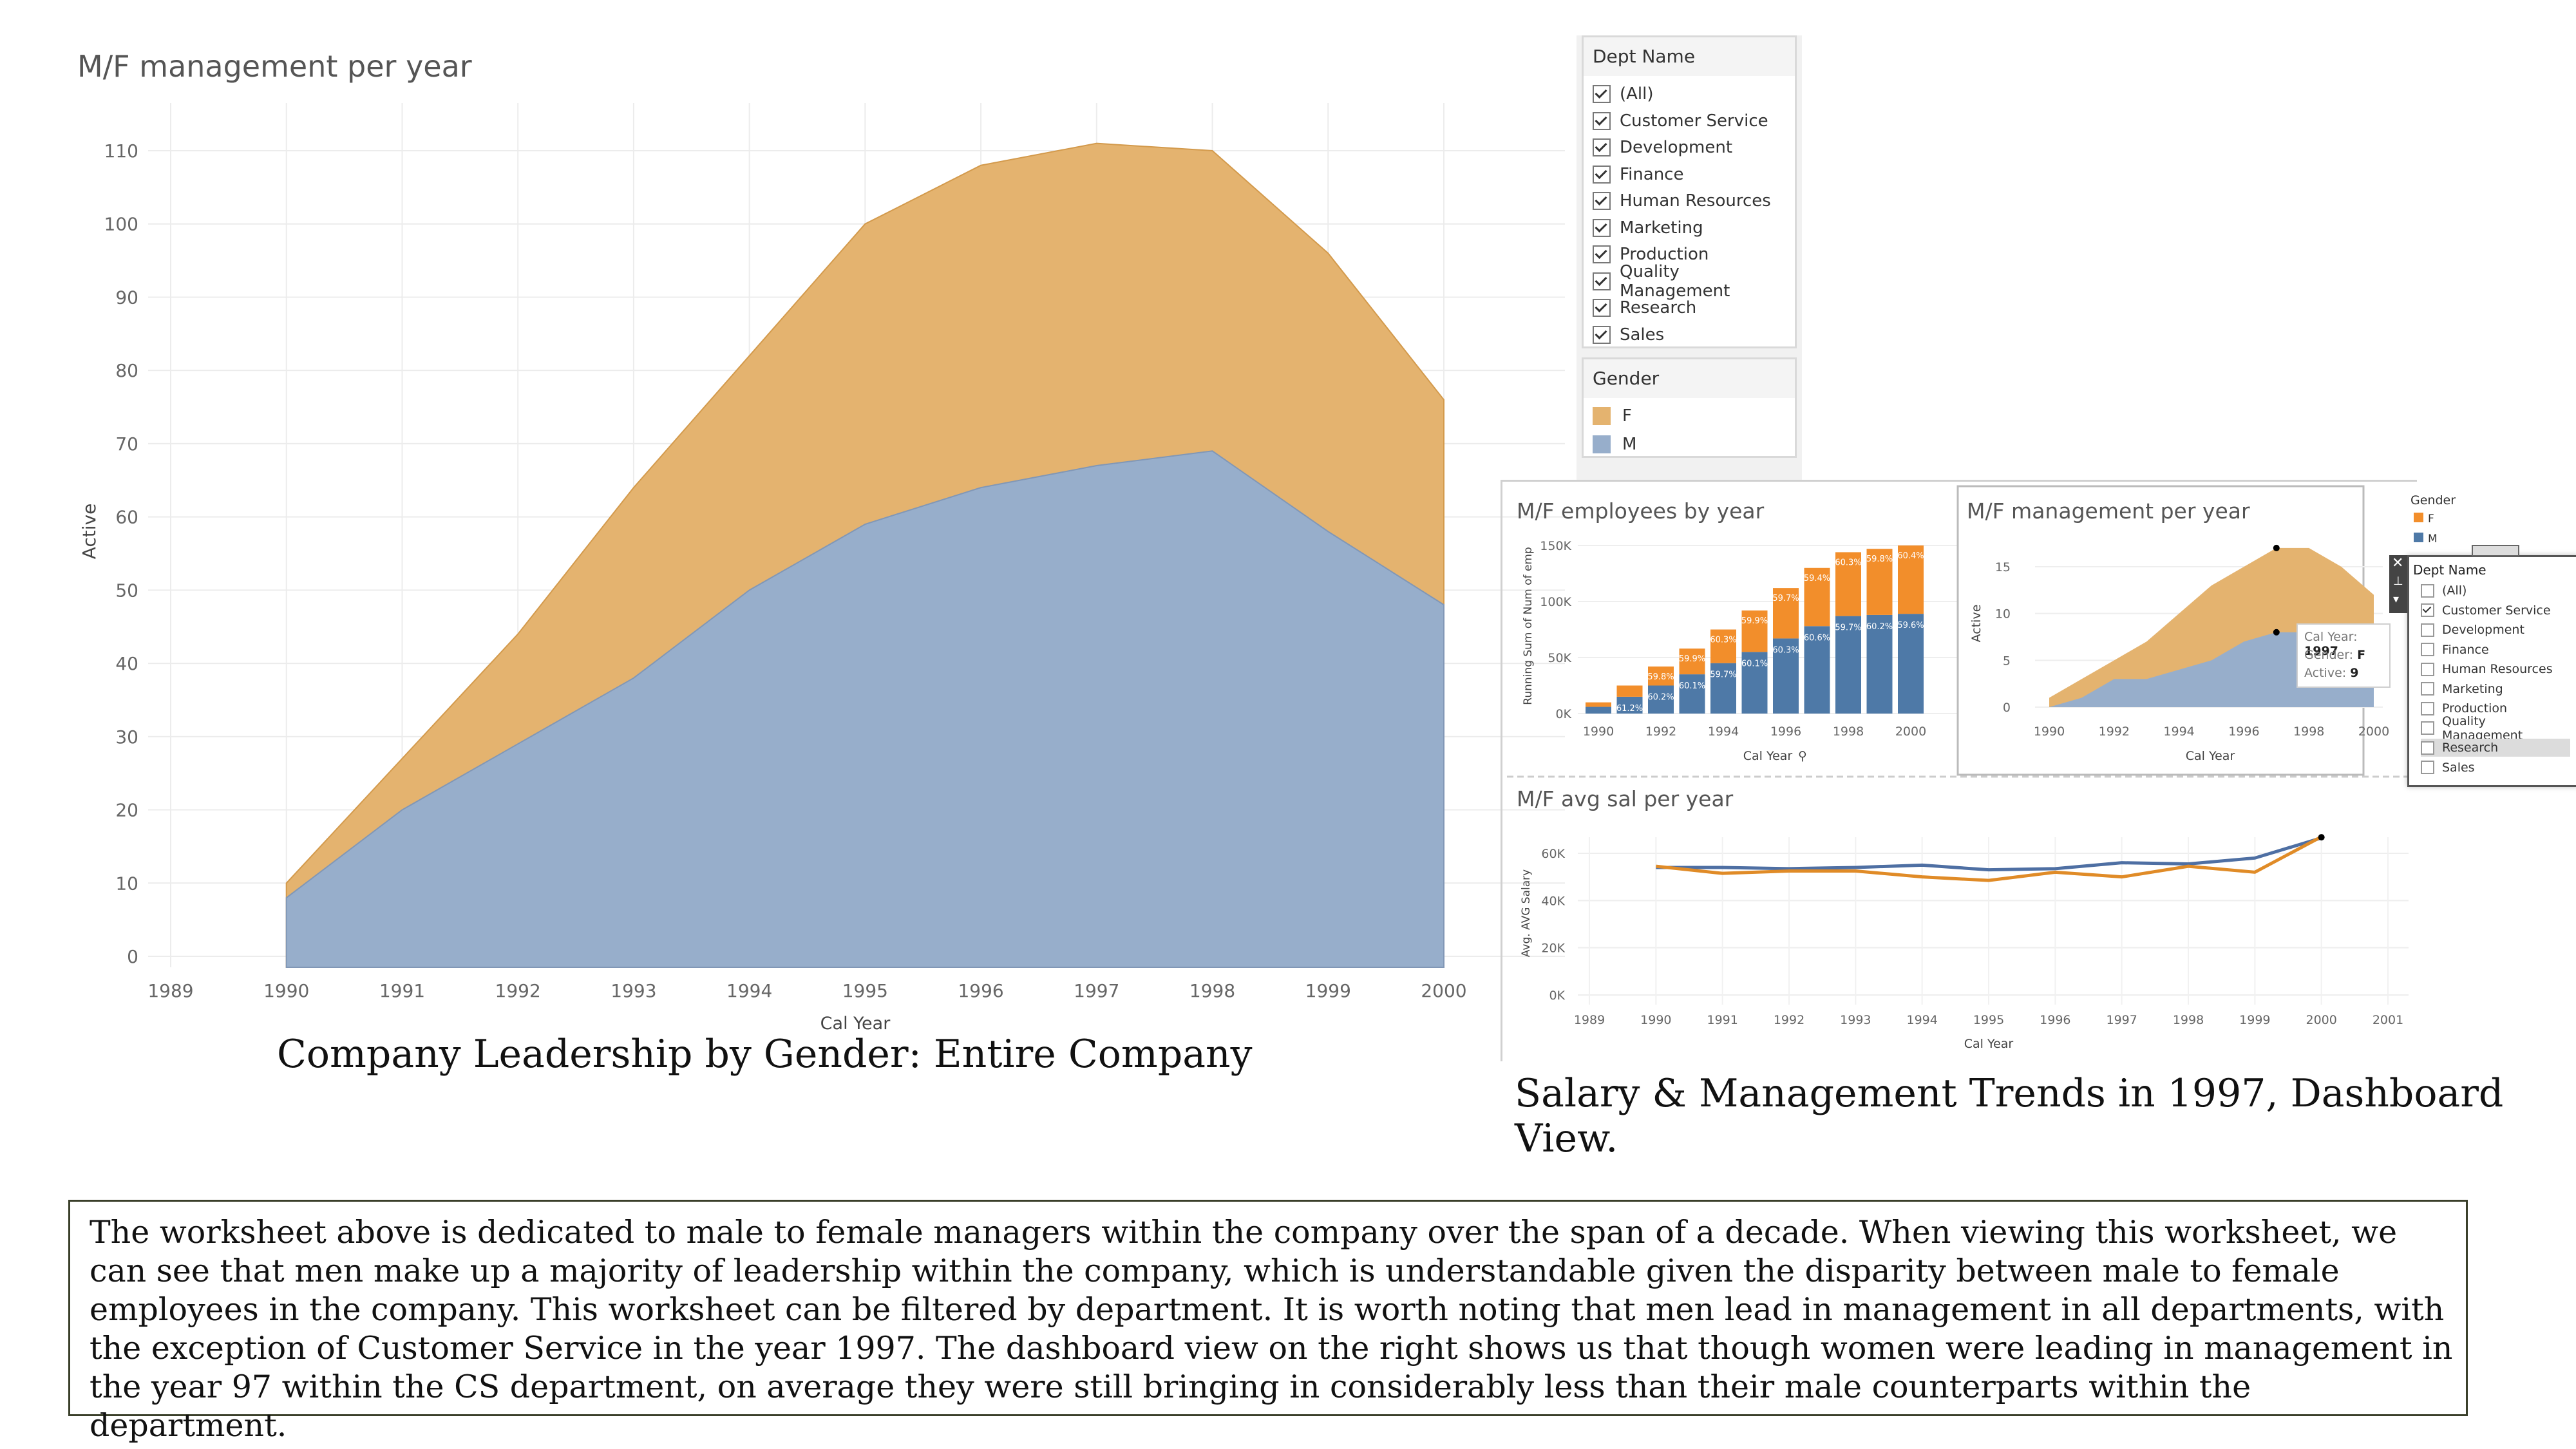 This screenshot has height=1449, width=2576. I want to click on dashboard-dept-filter-item: Finance, so click(2495, 650).